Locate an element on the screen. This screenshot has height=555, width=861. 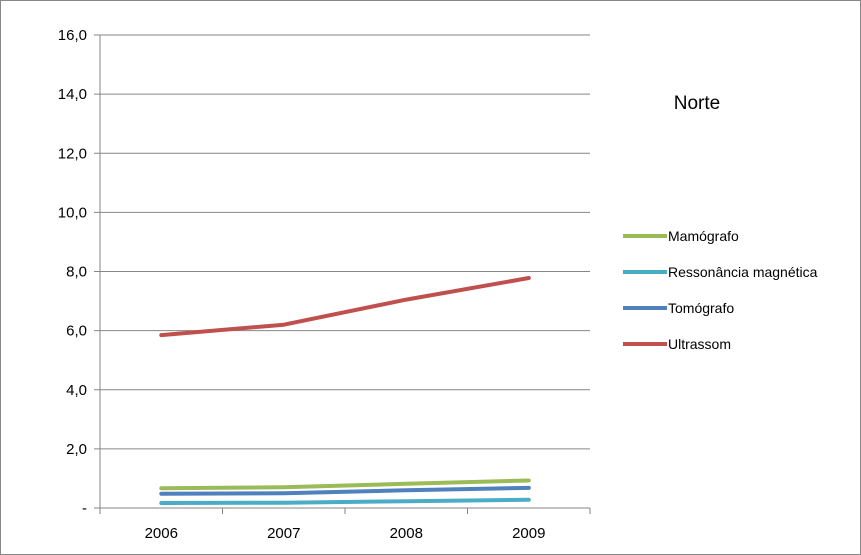
x-tick-label: 2007 is located at coordinates (283, 533).